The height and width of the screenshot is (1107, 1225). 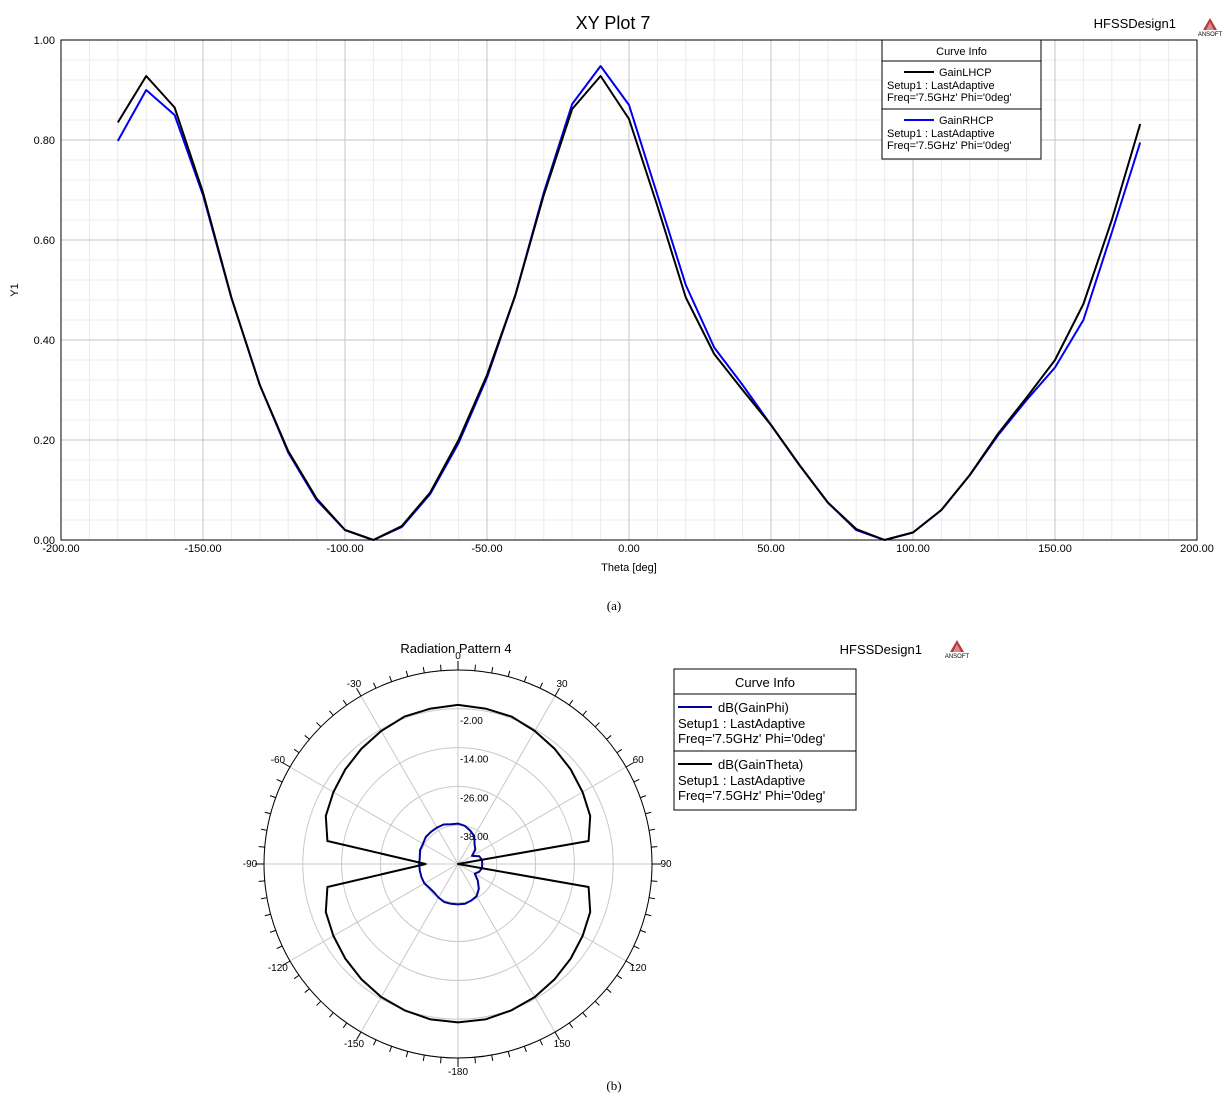 I want to click on polar-angle-label: 120, so click(x=638, y=968).